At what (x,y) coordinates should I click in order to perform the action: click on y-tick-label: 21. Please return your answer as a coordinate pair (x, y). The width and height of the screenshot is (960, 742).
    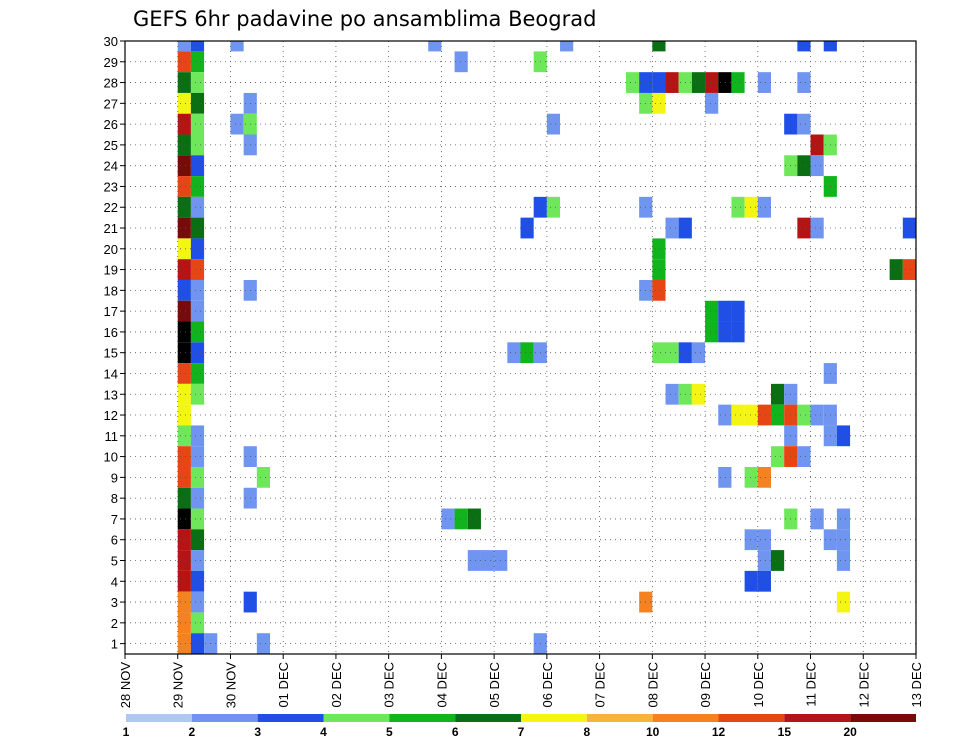
    Looking at the image, I should click on (111, 228).